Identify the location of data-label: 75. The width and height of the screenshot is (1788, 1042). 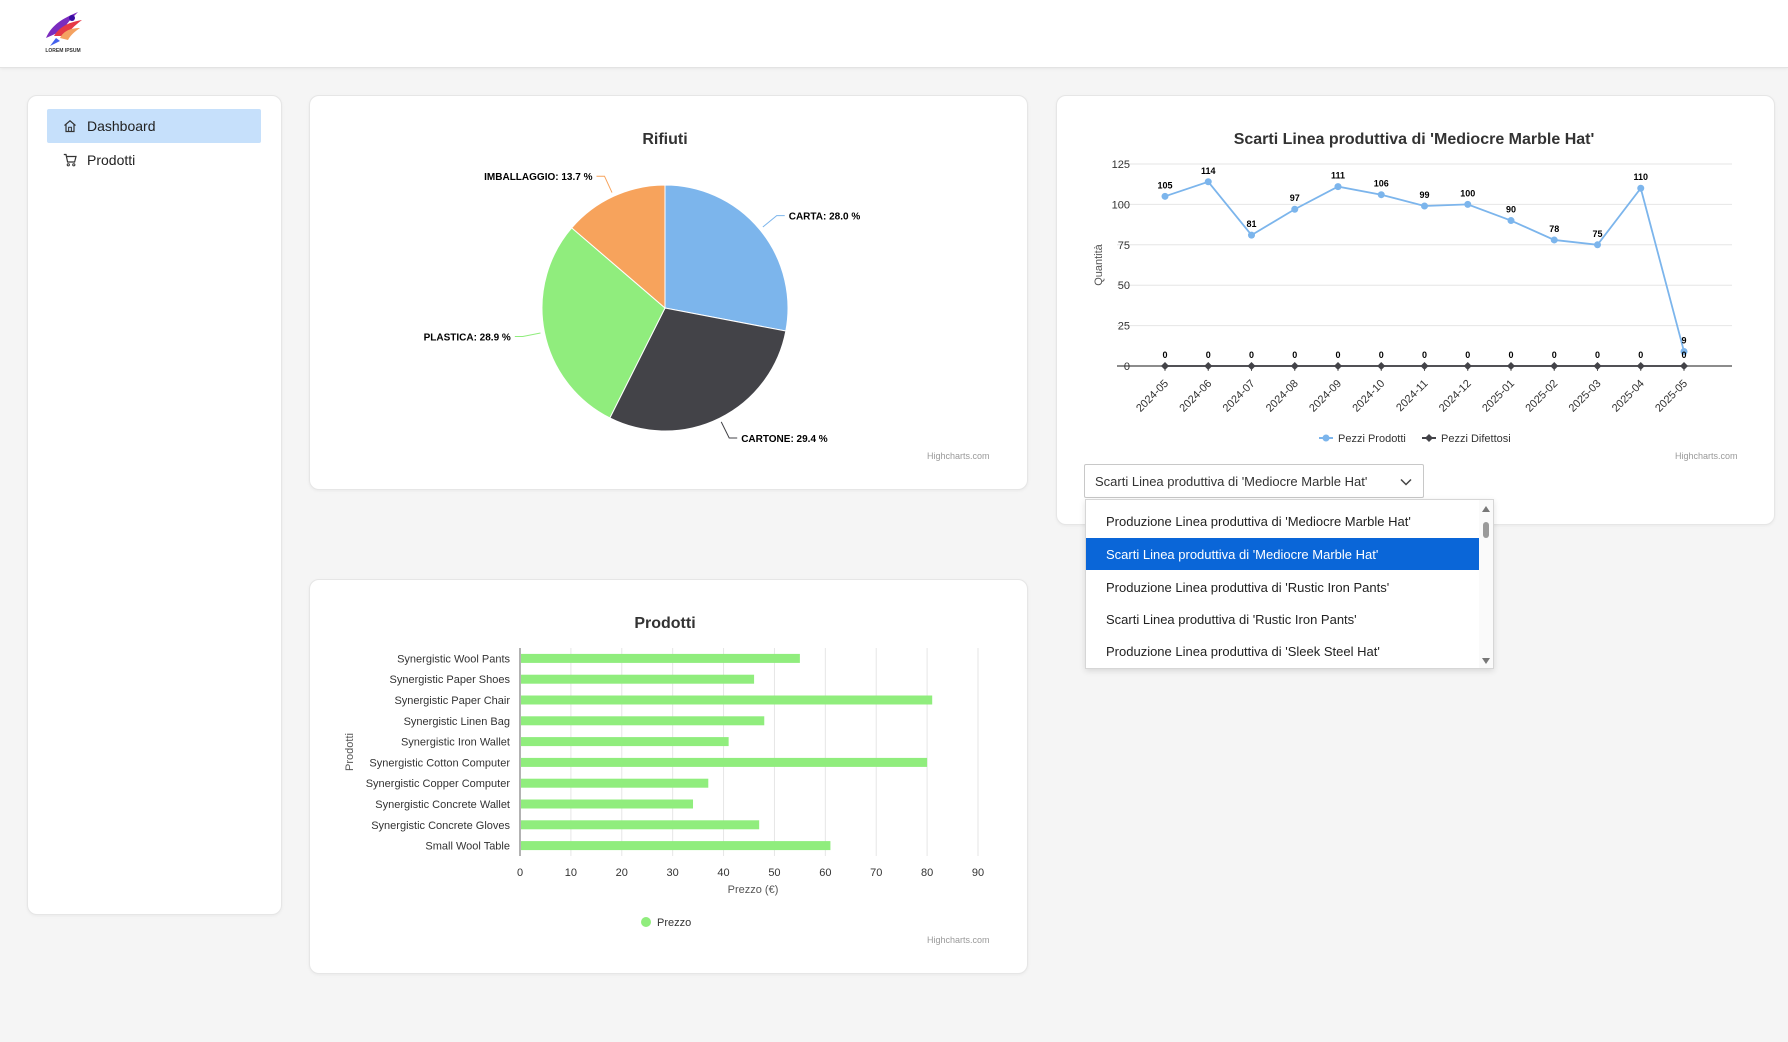
(1597, 234).